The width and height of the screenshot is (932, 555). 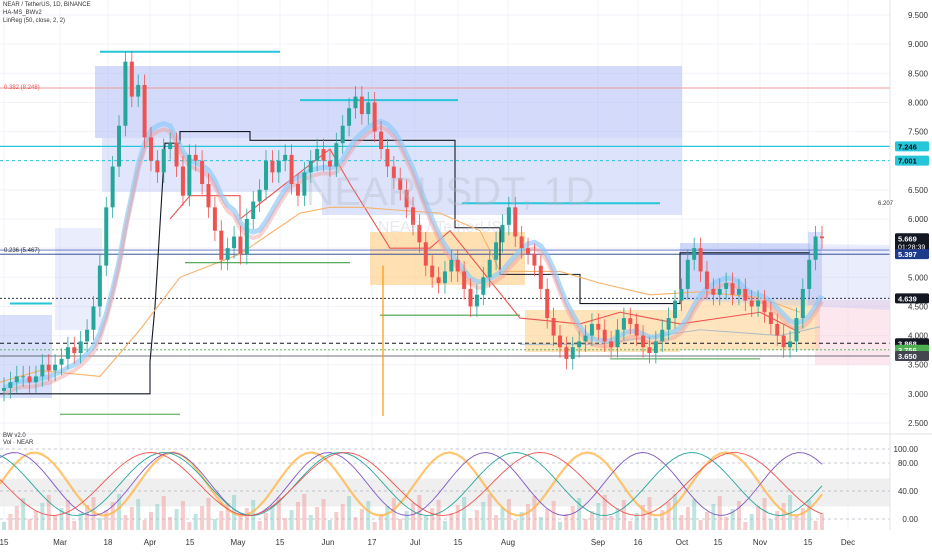 I want to click on countdown-text: 01:28:39, so click(x=911, y=247).